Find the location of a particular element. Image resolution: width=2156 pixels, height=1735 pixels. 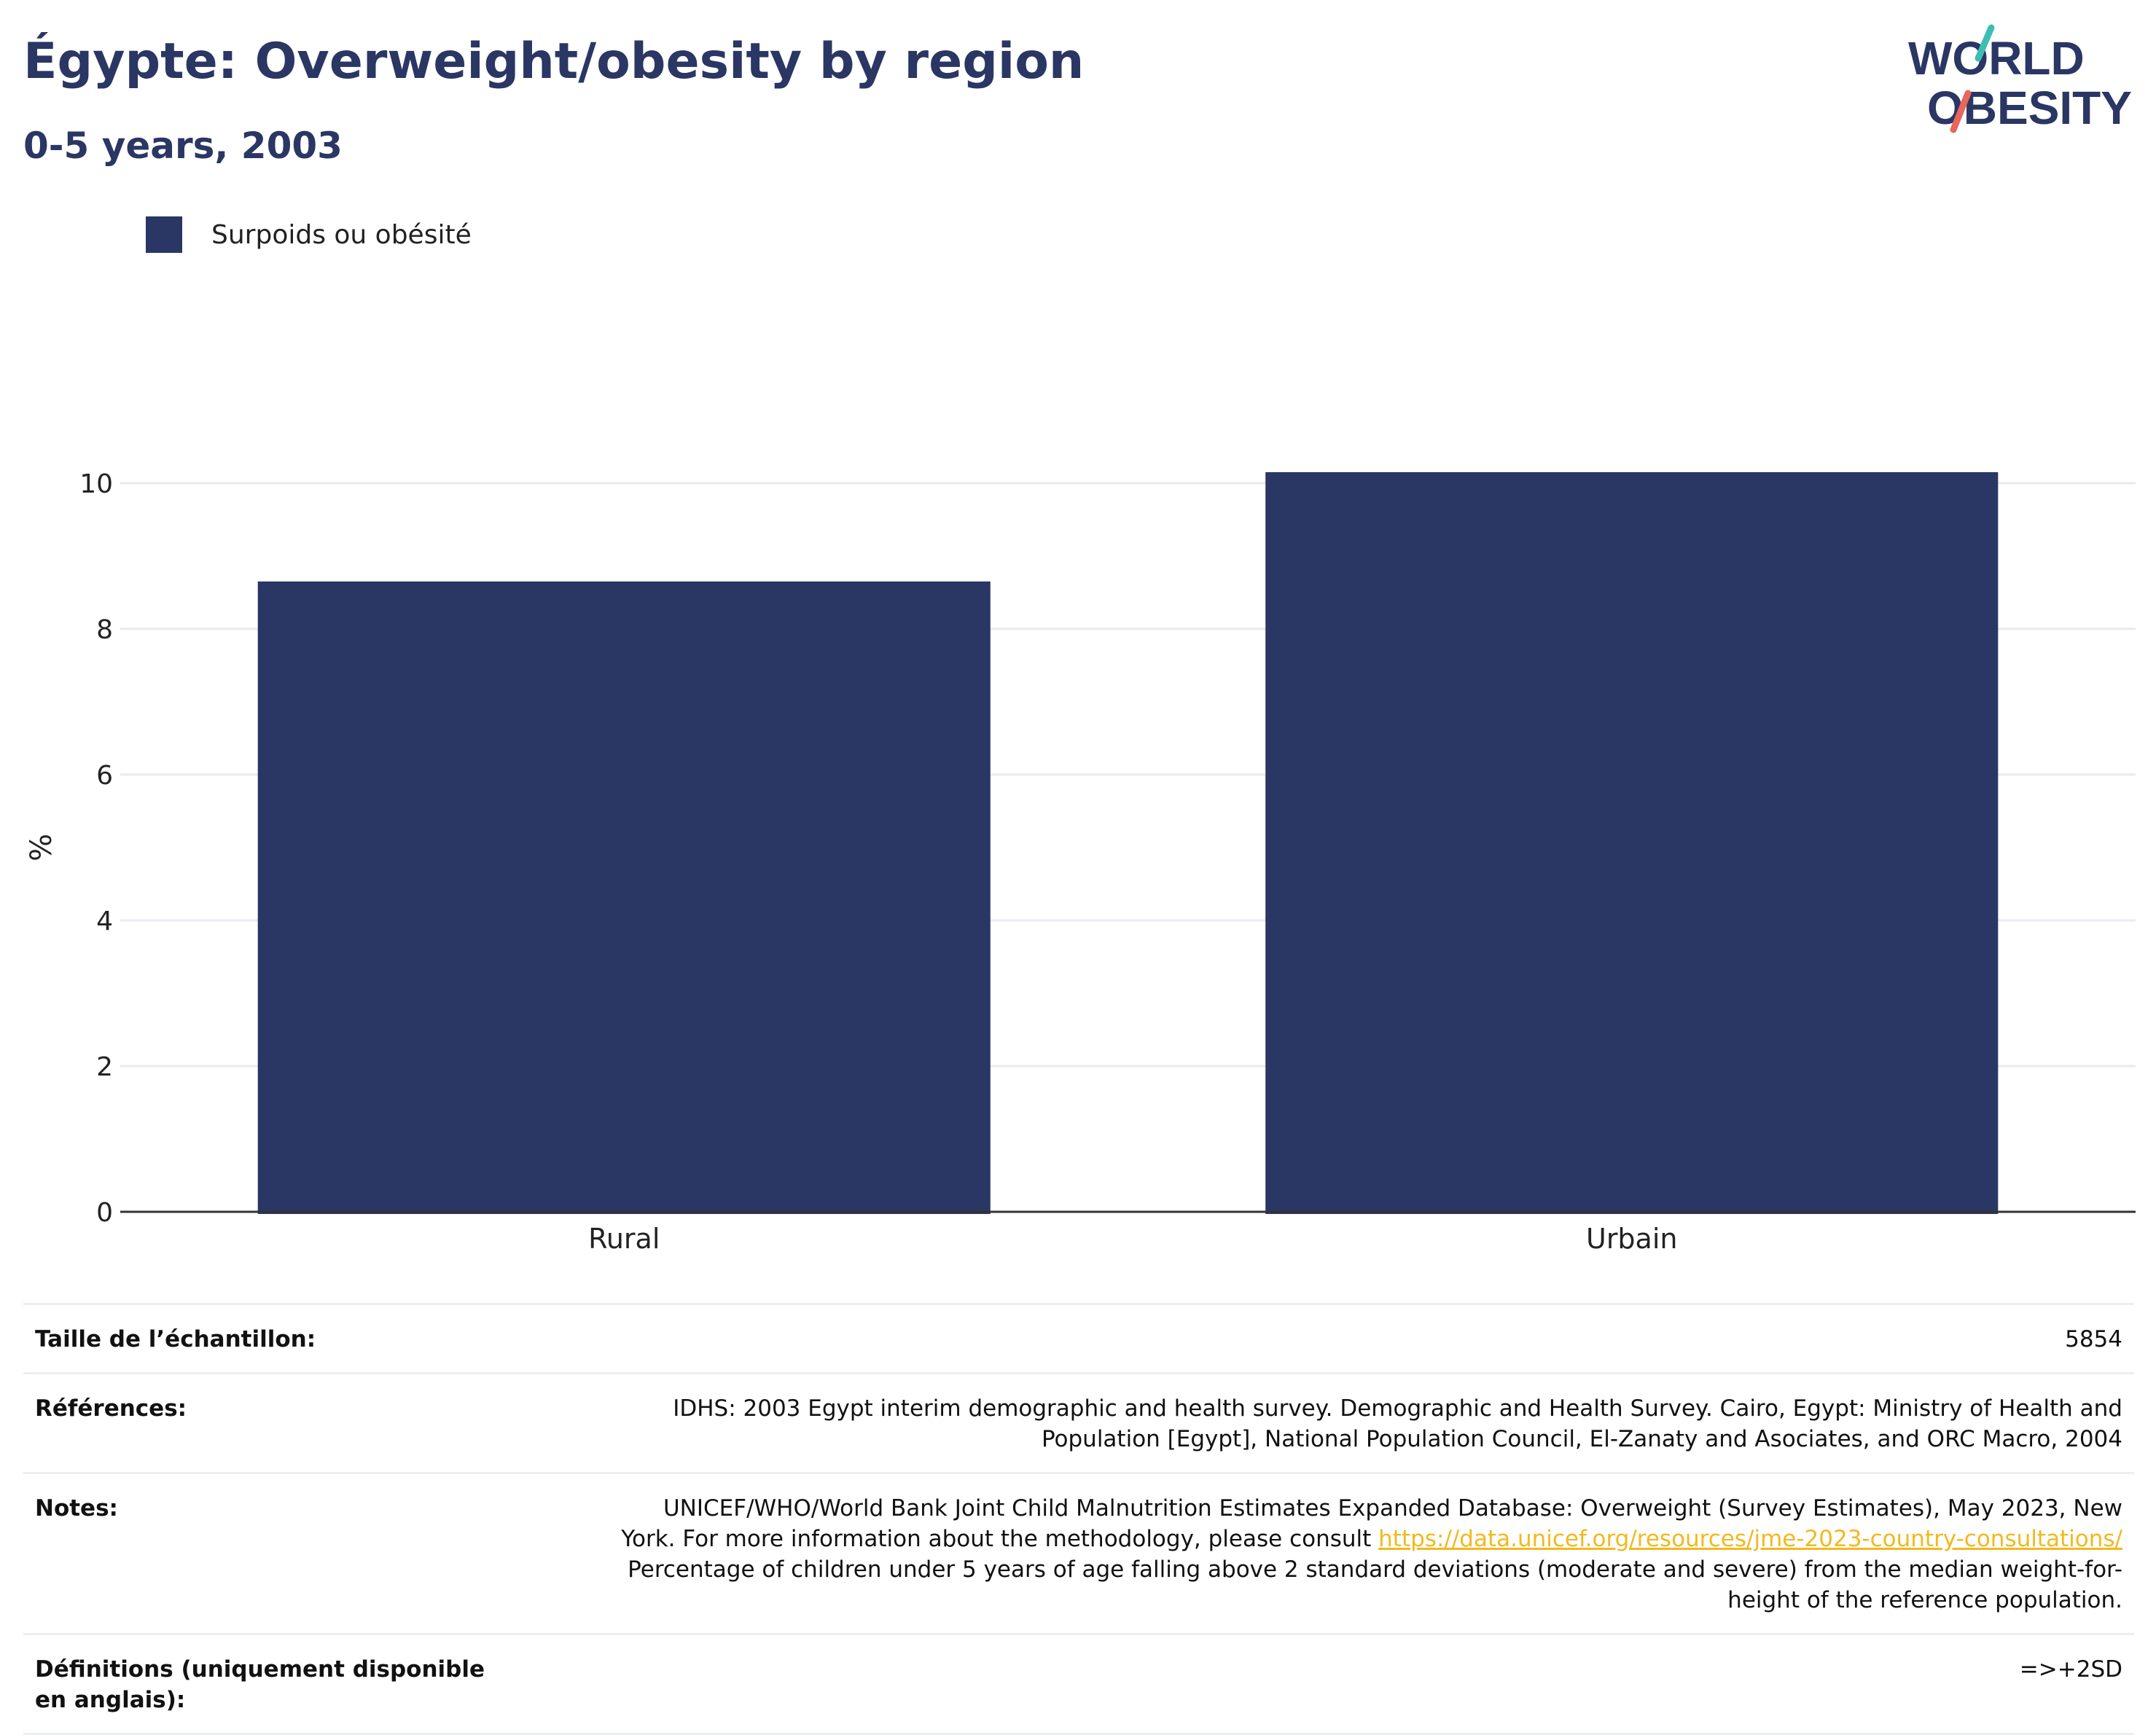

bar-urbain is located at coordinates (1632, 843).